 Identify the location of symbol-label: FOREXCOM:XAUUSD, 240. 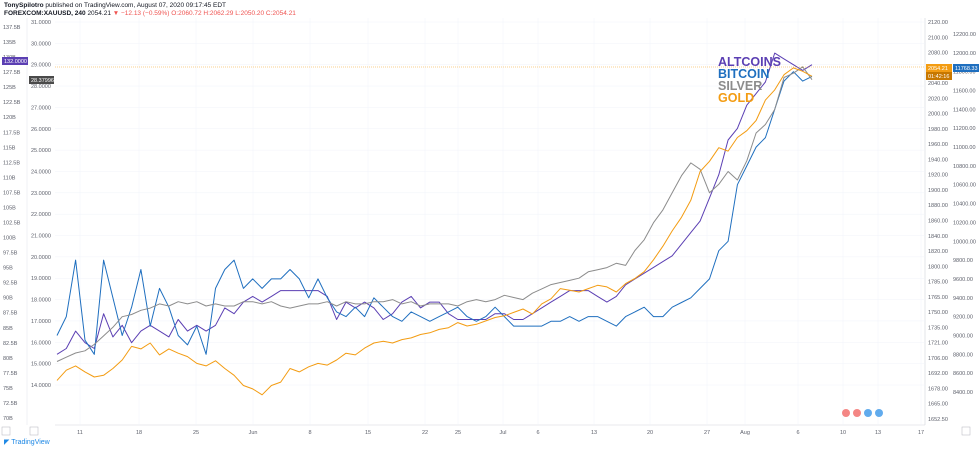
(45, 13).